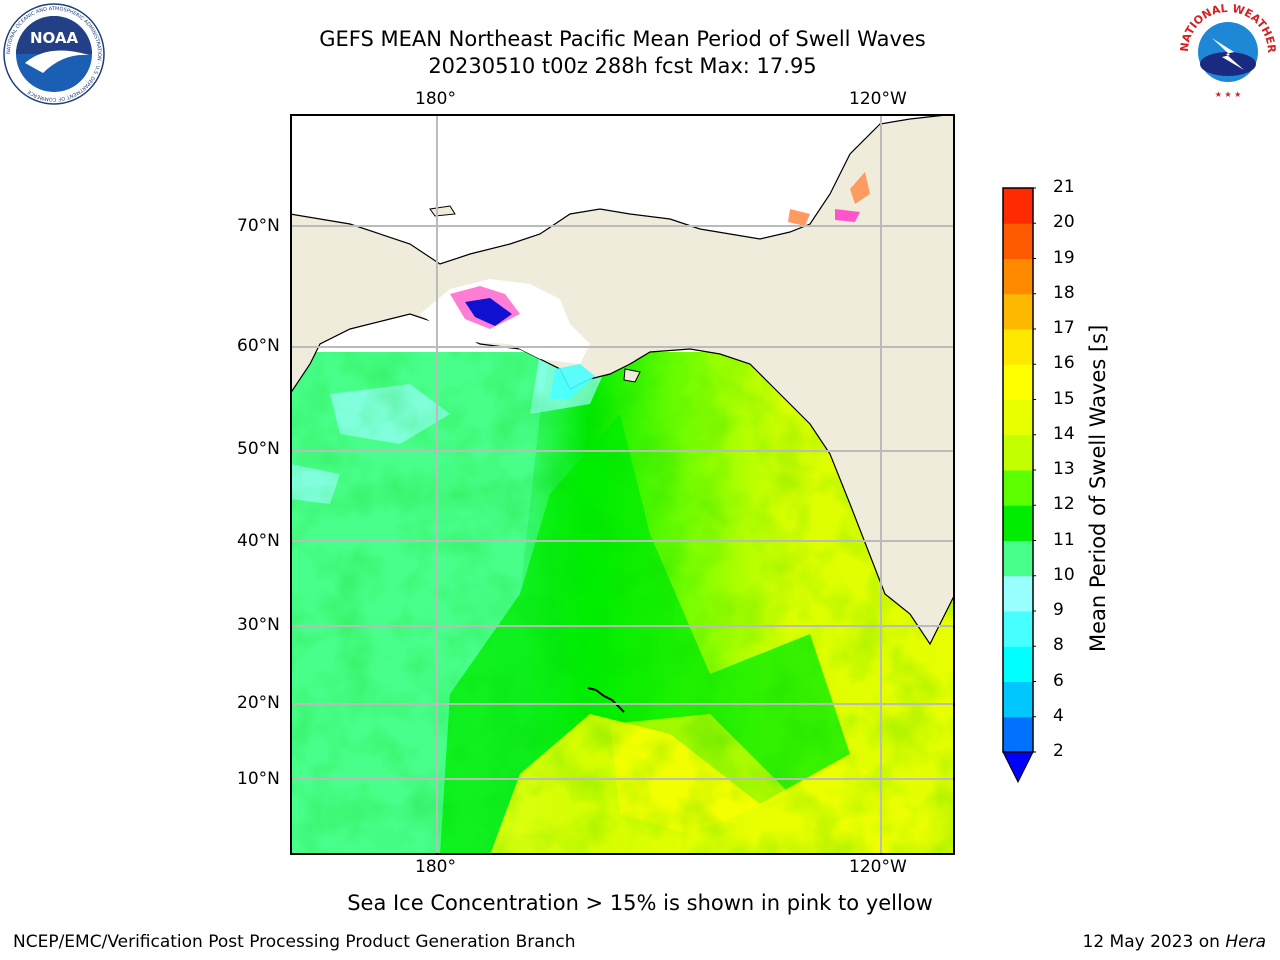  I want to click on colorbar-tick-label: 12, so click(1064, 504).